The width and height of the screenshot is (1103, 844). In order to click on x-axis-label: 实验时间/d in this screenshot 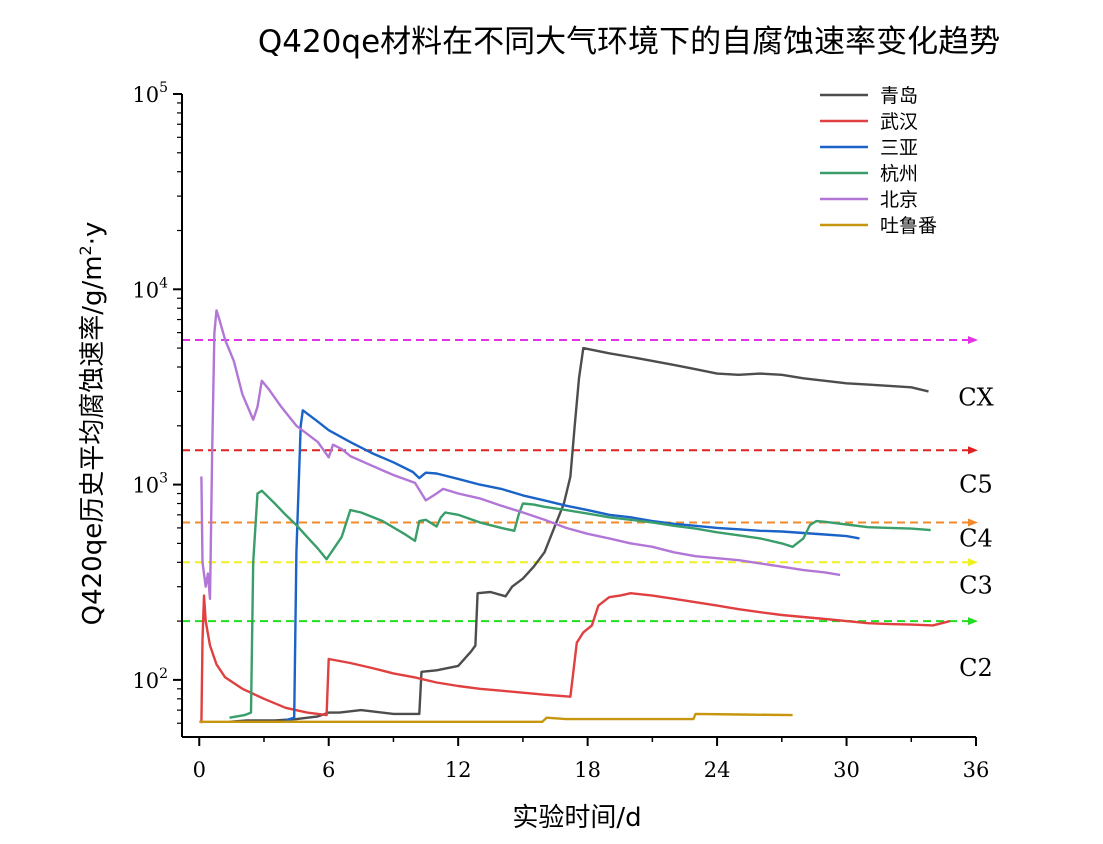, I will do `click(576, 818)`.